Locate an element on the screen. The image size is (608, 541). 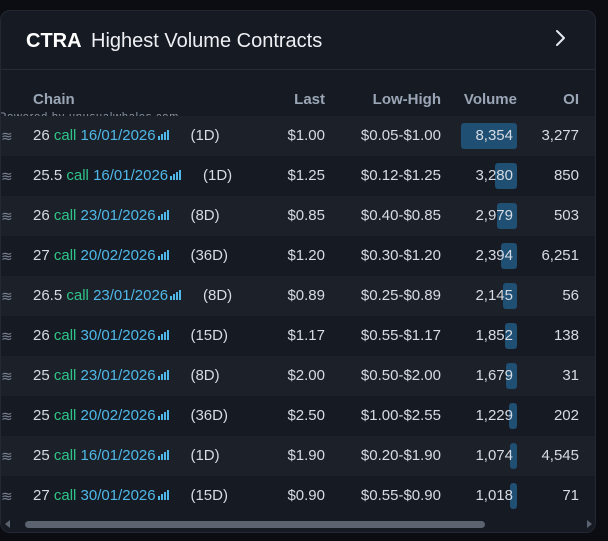
contract-chain: 25 call 20/02/2026 (36D) is located at coordinates (130, 415).